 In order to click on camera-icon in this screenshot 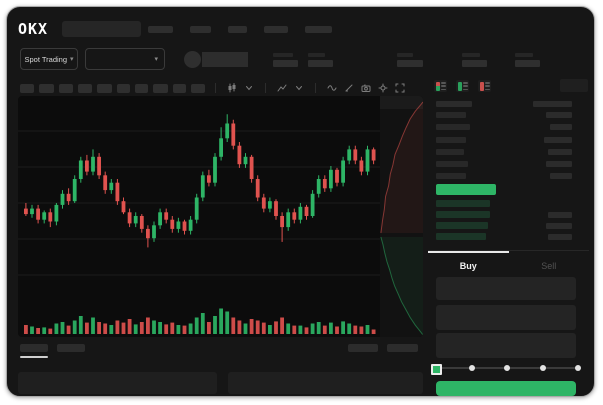, I will do `click(366, 88)`.